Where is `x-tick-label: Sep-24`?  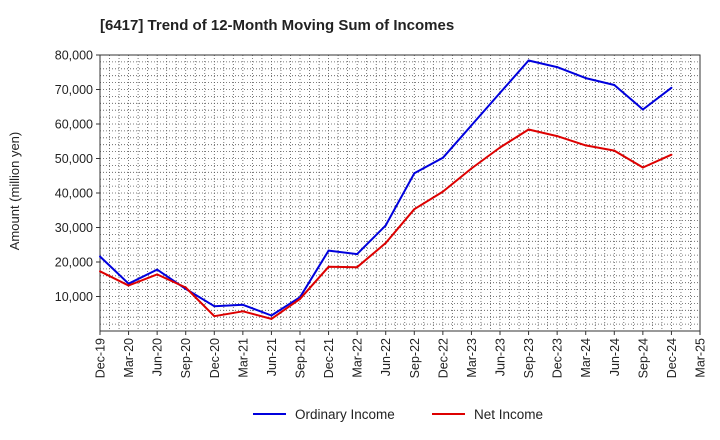 x-tick-label: Sep-24 is located at coordinates (643, 358).